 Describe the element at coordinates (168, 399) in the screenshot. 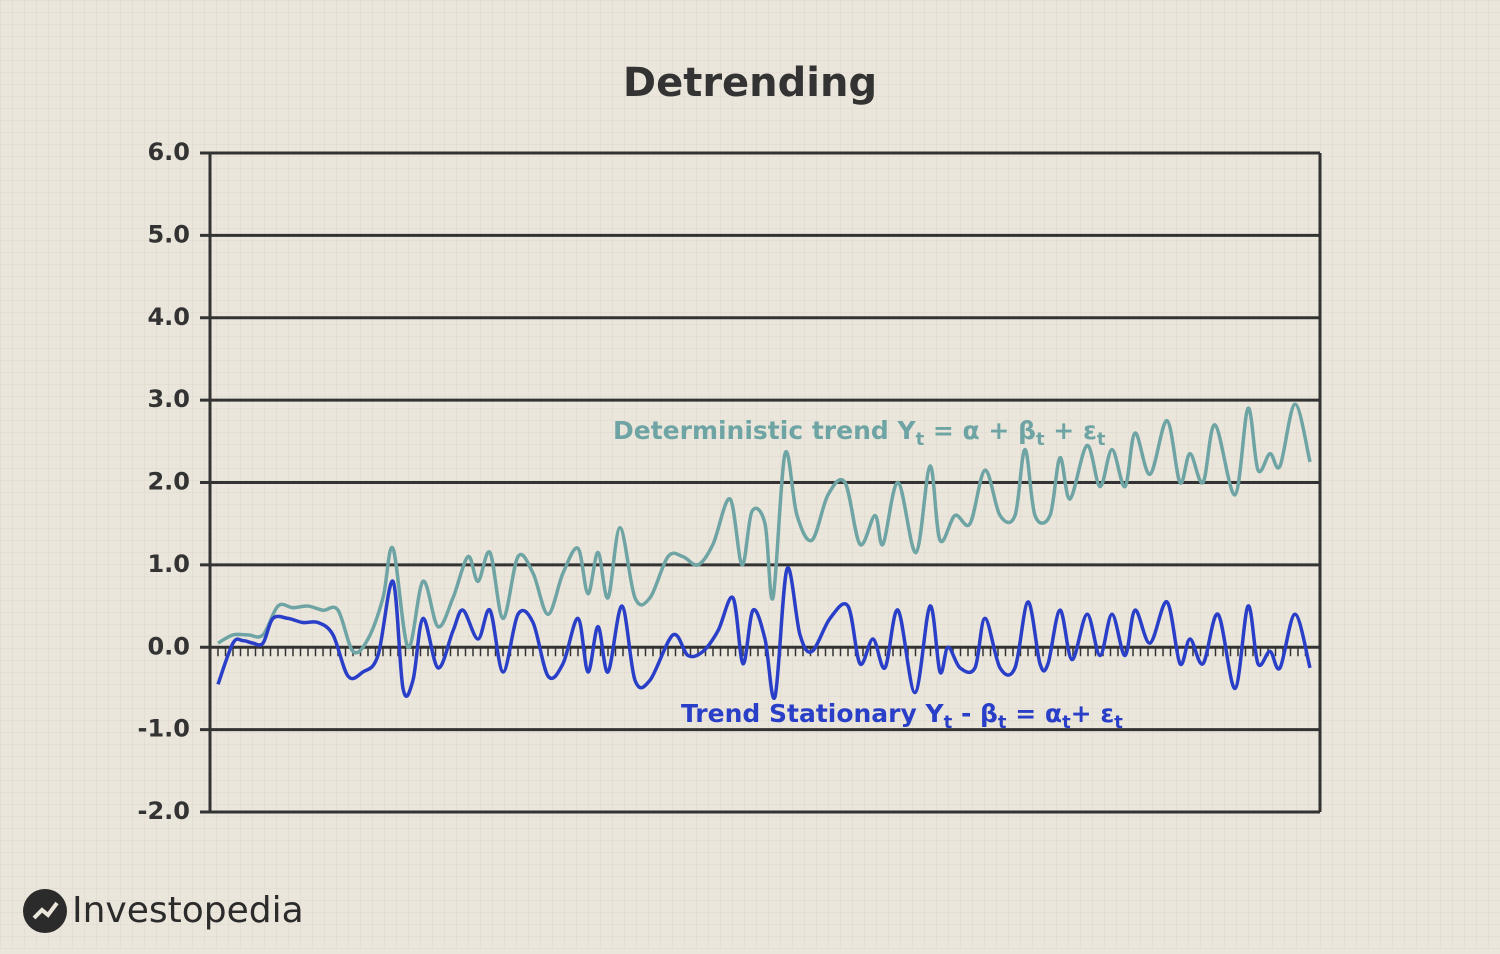

I see `y-tick-label: 3.0` at that location.